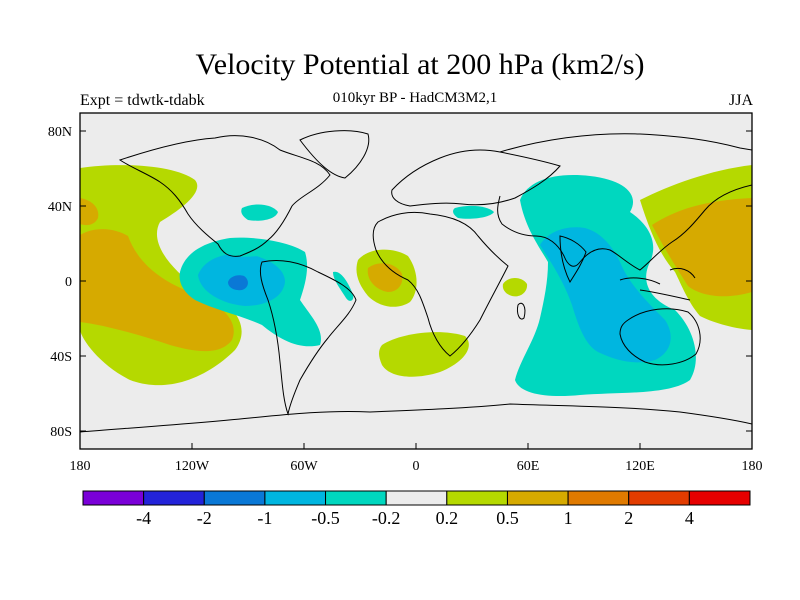  Describe the element at coordinates (521, 311) in the screenshot. I see `coastline-madagascar` at that location.